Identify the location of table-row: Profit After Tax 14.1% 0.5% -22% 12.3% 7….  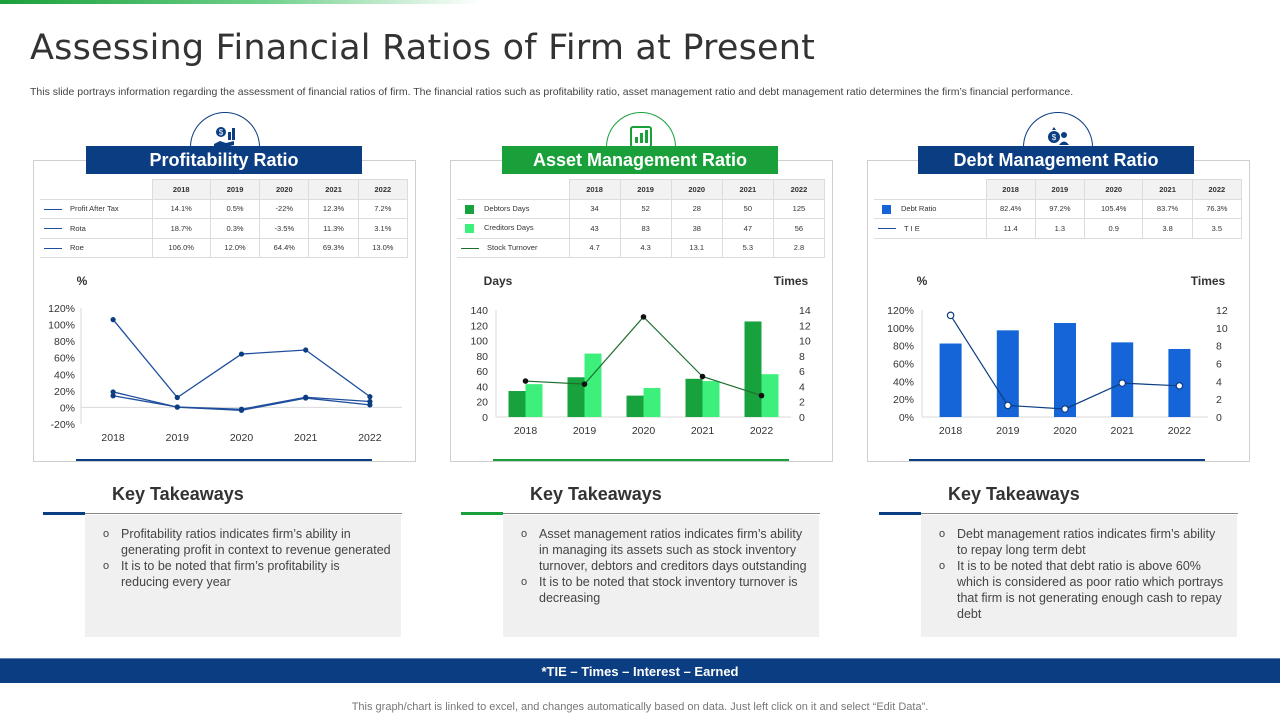
(224, 208).